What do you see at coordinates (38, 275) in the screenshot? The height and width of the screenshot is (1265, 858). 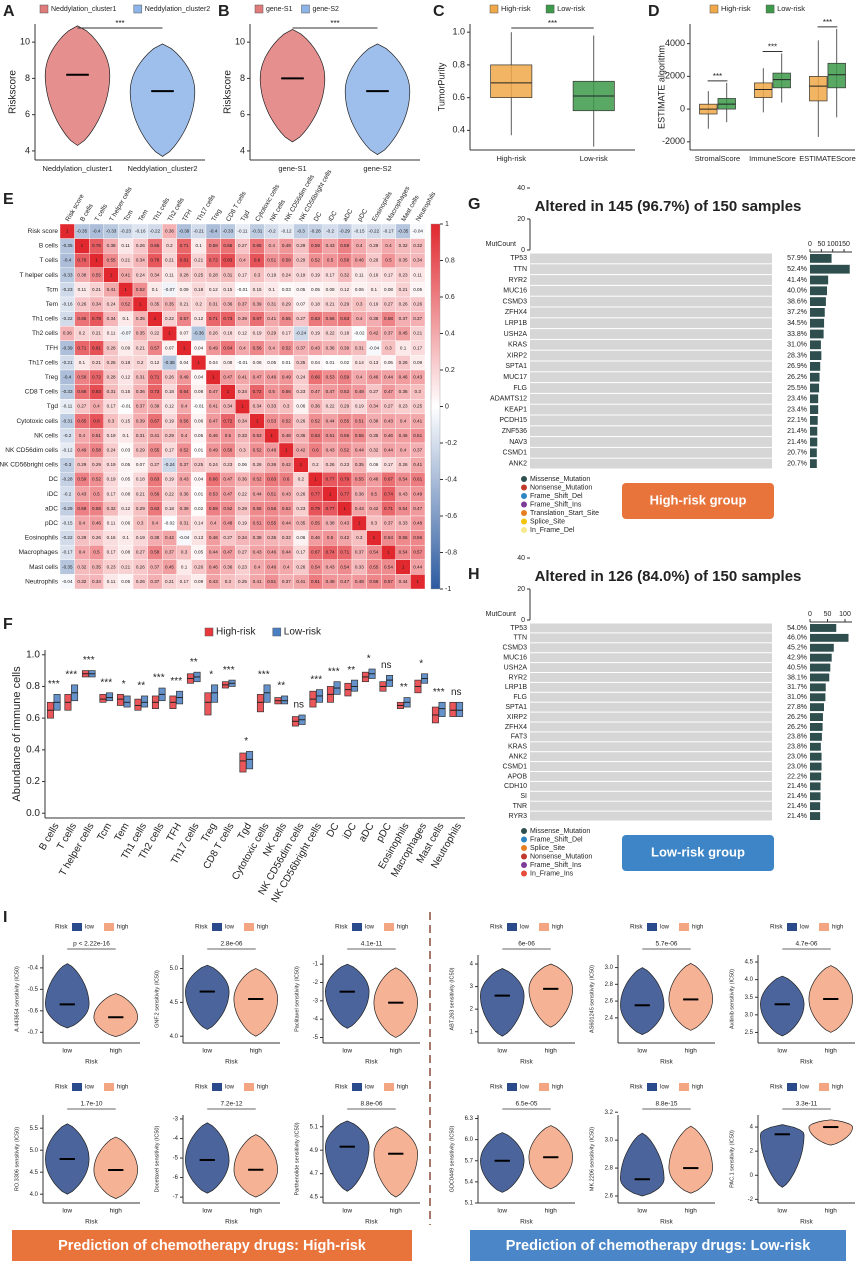 I see `row-label: T helper cells` at bounding box center [38, 275].